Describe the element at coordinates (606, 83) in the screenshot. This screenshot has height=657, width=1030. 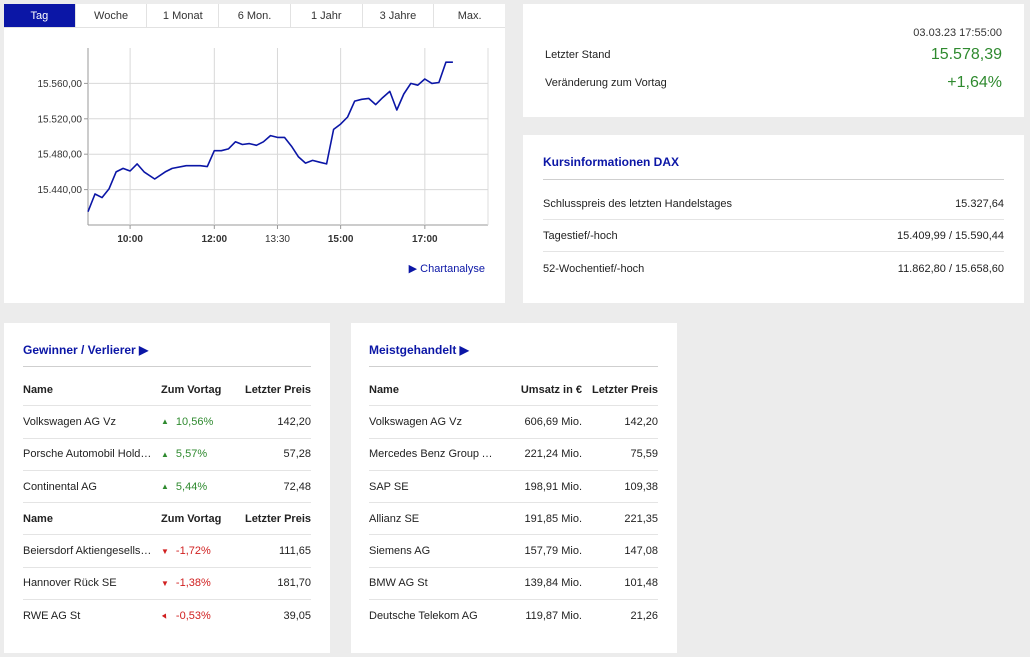
I see `change-label: Veränderung zum Vortag` at that location.